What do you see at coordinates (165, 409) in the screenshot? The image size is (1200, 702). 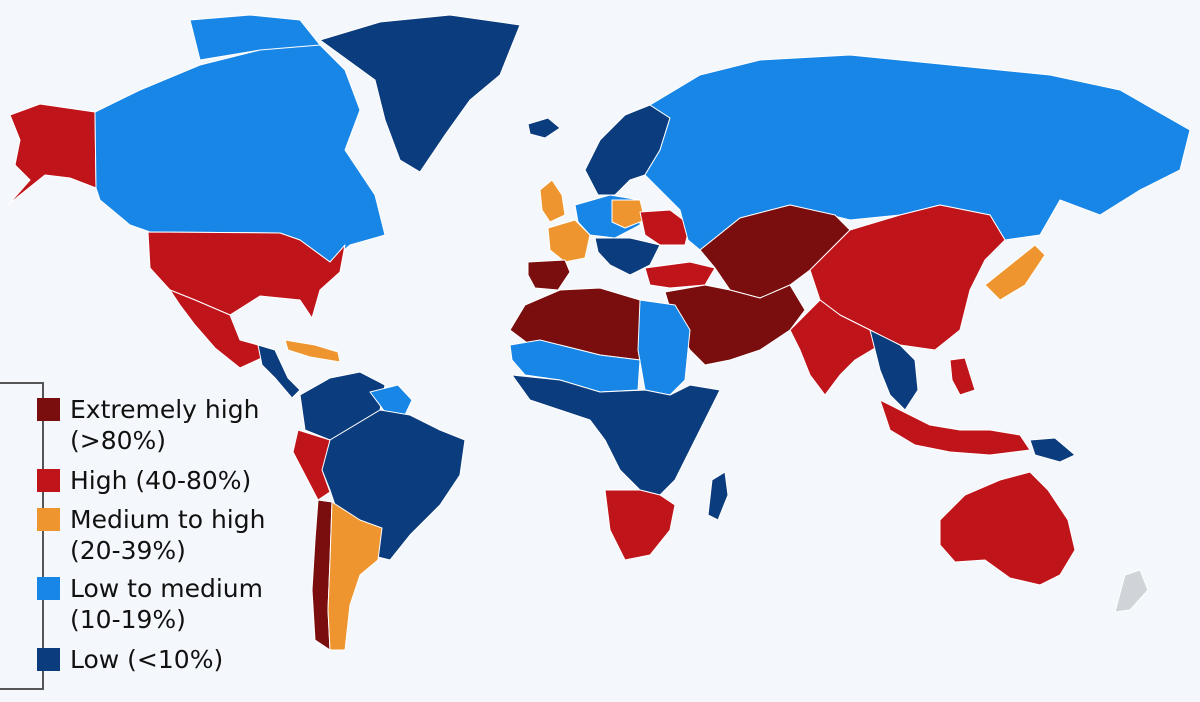 I see `legend-label-line1: Extremely high` at bounding box center [165, 409].